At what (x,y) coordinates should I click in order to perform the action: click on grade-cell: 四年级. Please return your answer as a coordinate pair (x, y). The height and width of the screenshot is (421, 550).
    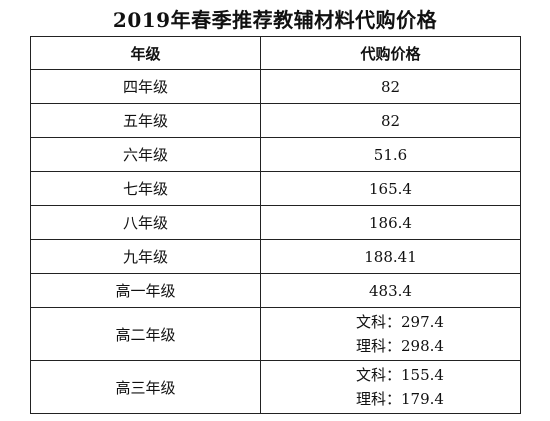
    Looking at the image, I should click on (145, 86).